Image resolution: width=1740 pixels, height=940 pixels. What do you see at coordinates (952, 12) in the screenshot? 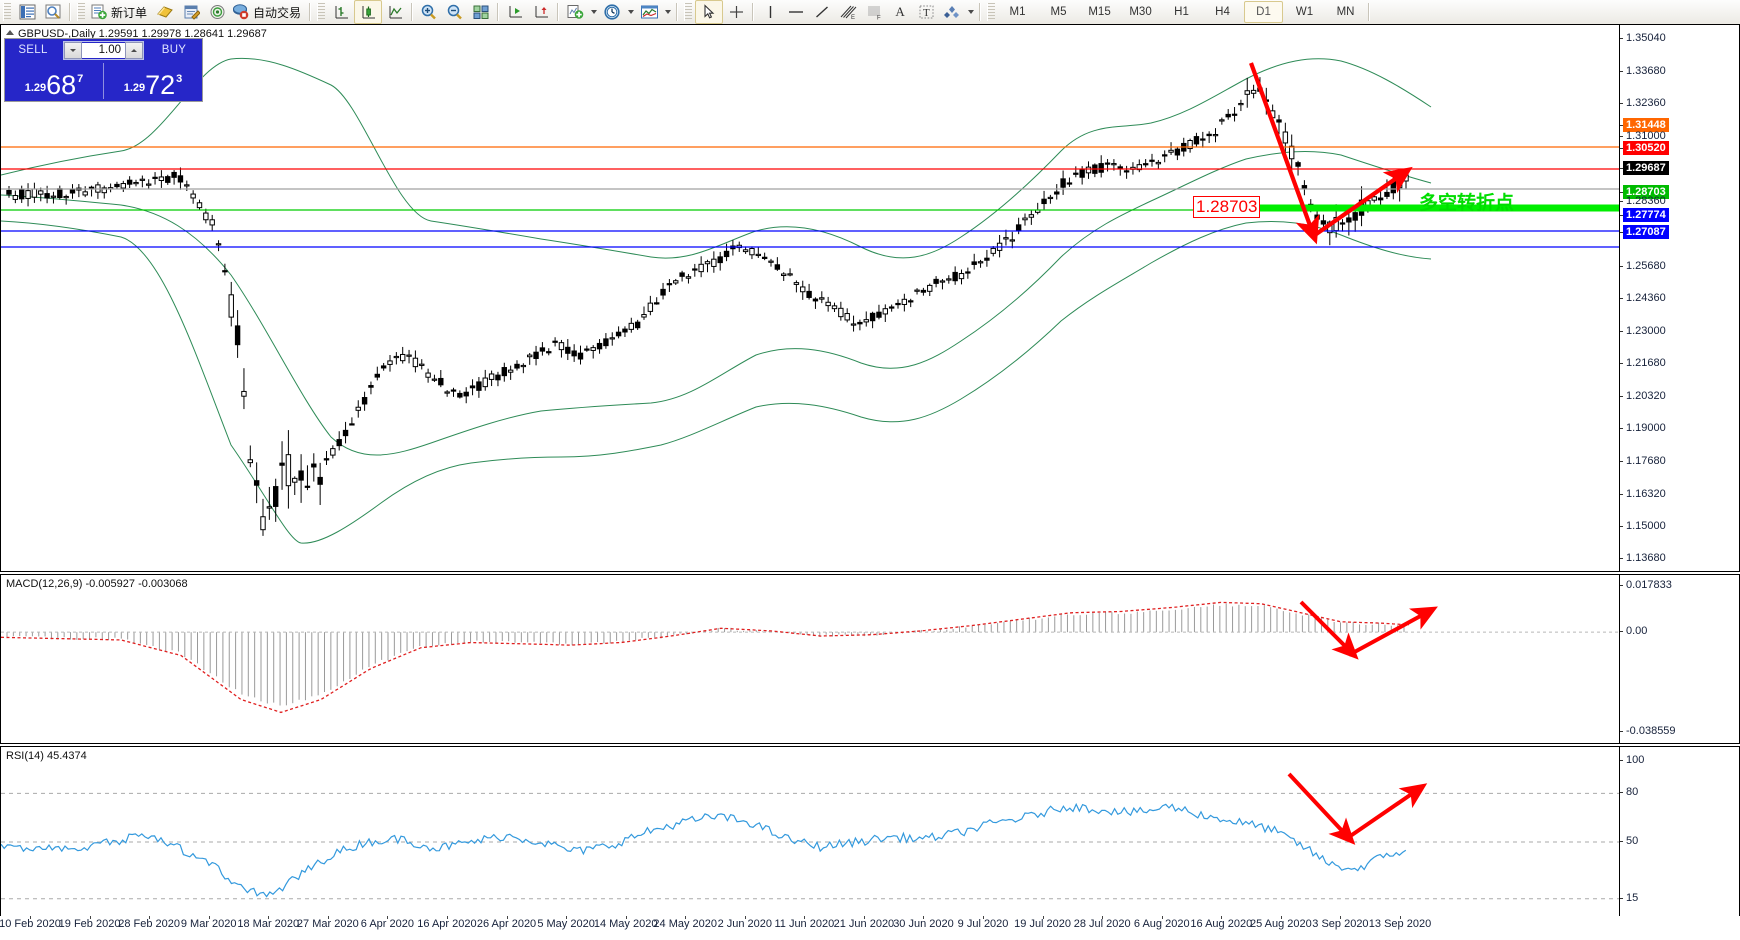
I see `shapes-icon` at bounding box center [952, 12].